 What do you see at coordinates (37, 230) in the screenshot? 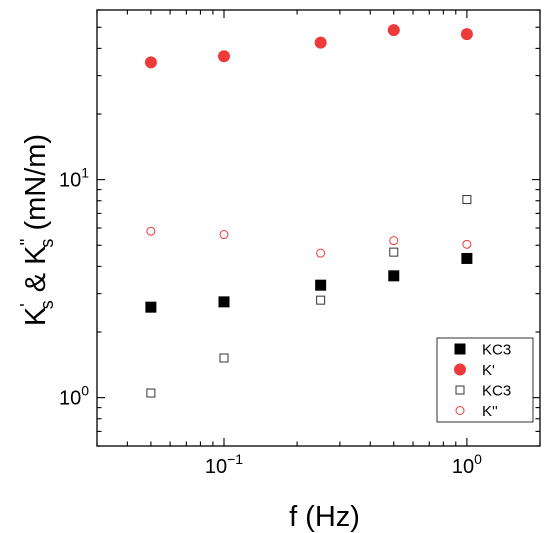
I see `y-axis-title: K's & K''s (mN/m)` at bounding box center [37, 230].